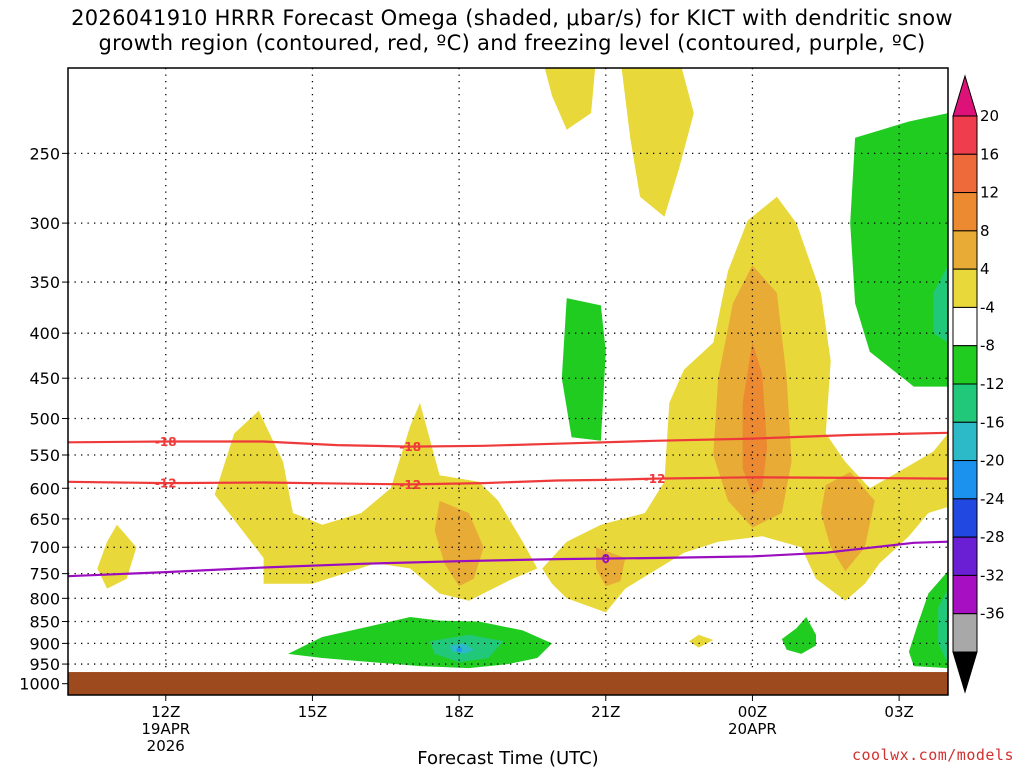 The height and width of the screenshot is (768, 1024). I want to click on x-tick-label-00Z-0: 00Z, so click(752, 712).